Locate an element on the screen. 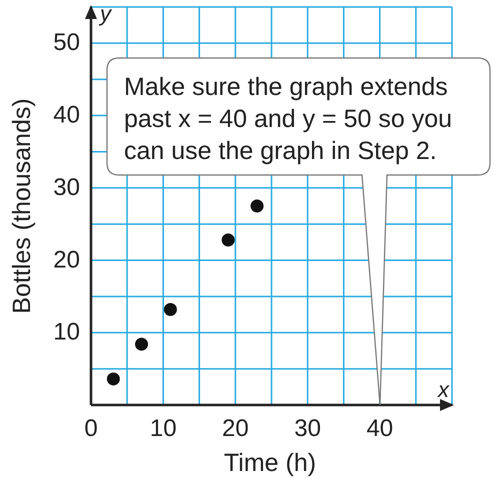 This screenshot has height=478, width=496. x-axis-title: Time (h) is located at coordinates (270, 463).